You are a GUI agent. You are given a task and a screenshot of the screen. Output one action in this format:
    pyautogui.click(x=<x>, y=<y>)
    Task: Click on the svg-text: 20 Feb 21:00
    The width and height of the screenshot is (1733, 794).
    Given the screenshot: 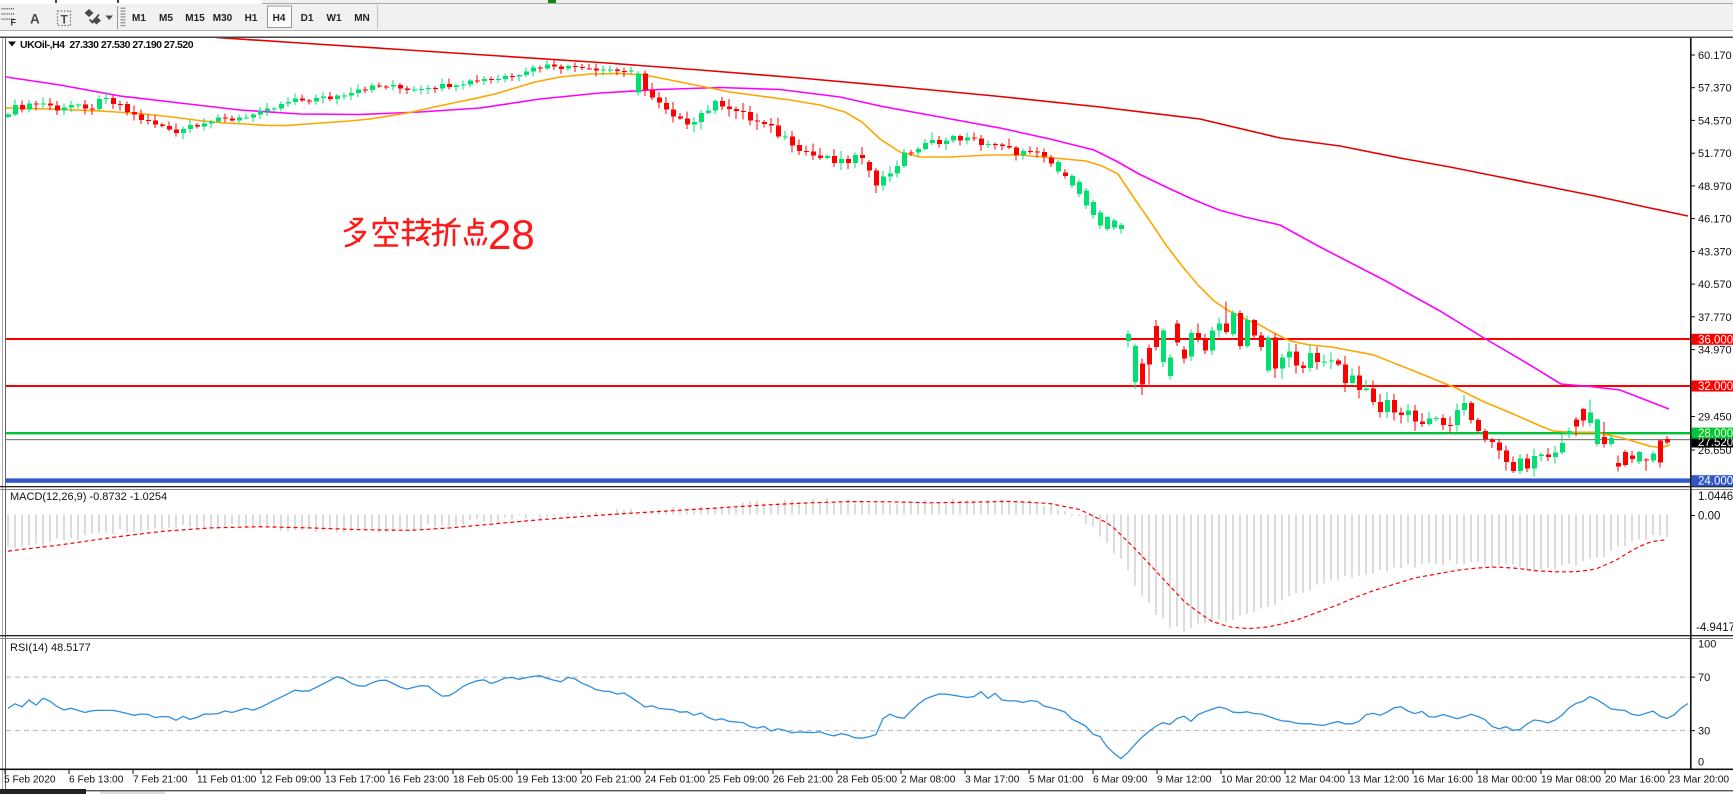 What is the action you would take?
    pyautogui.click(x=611, y=780)
    